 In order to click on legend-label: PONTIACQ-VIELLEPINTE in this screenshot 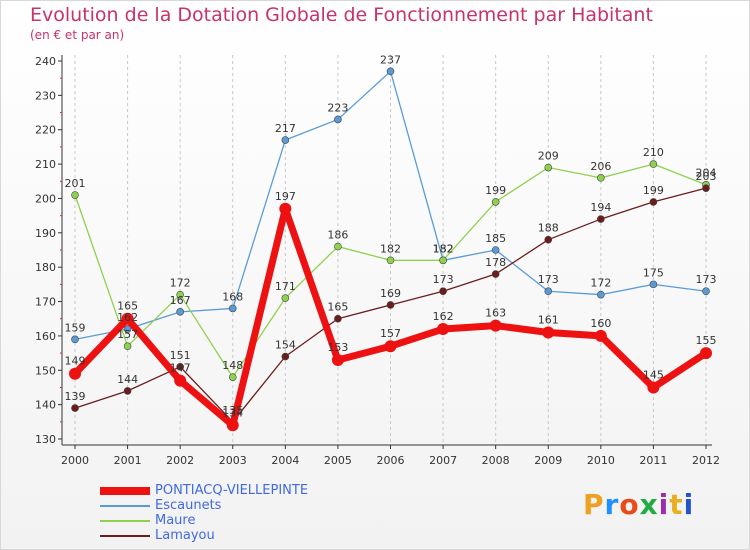, I will do `click(232, 490)`.